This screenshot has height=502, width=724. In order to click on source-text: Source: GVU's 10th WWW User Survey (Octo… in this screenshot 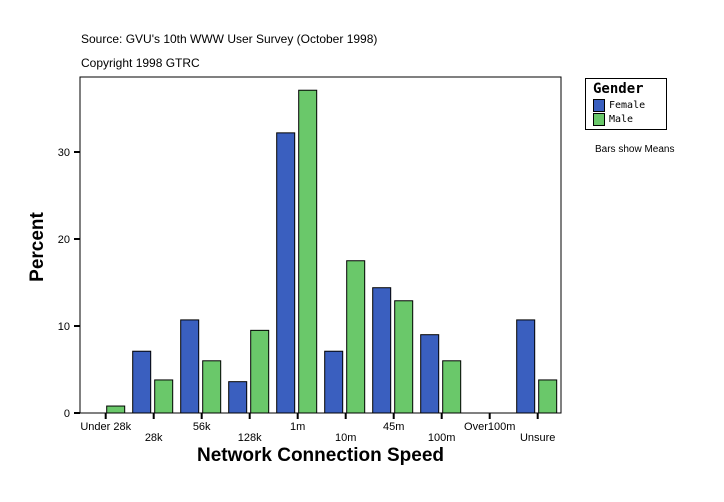, I will do `click(229, 39)`.